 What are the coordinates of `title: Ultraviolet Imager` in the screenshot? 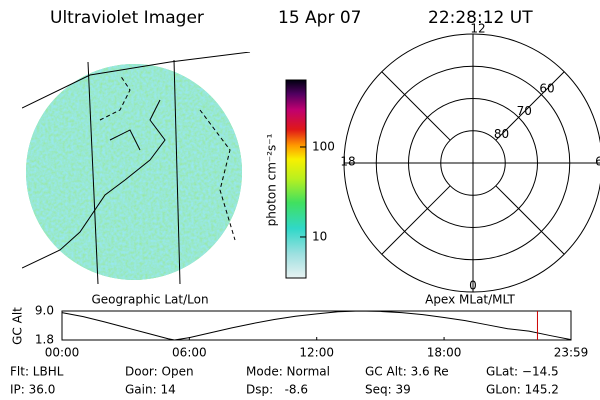 It's located at (127, 18).